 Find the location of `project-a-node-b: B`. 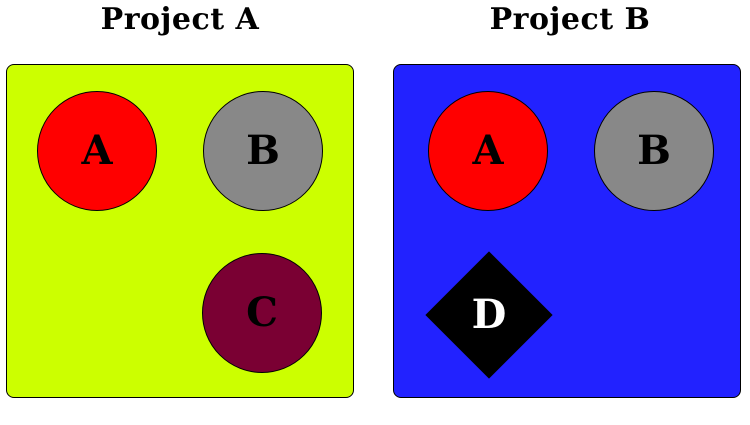

project-a-node-b: B is located at coordinates (263, 151).